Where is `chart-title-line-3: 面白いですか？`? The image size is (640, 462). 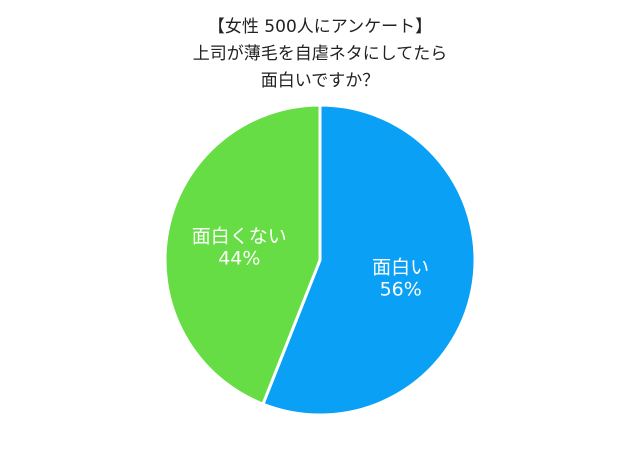 chart-title-line-3: 面白いですか？ is located at coordinates (320, 81).